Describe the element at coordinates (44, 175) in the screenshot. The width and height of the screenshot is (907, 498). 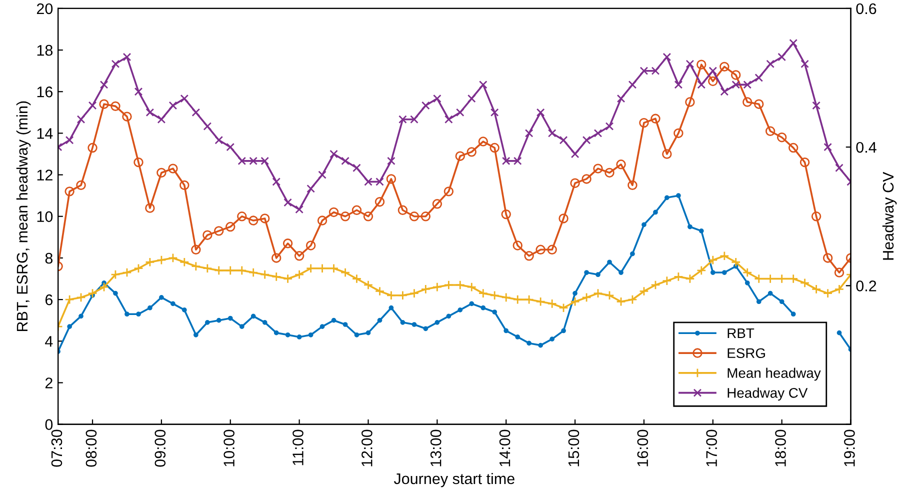
I see `y-tick-label: 12` at that location.